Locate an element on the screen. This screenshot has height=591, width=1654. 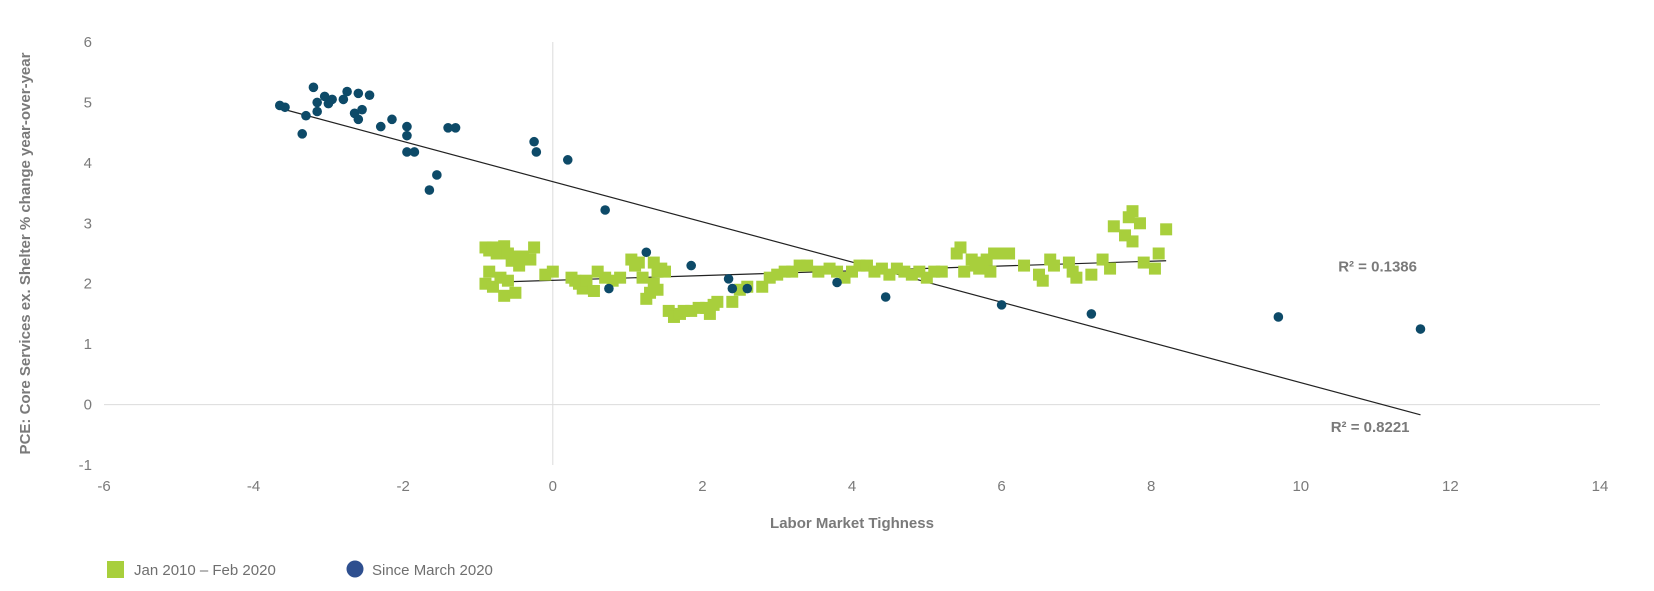
r-squared-label: R² = 0.1386 is located at coordinates (1377, 267).